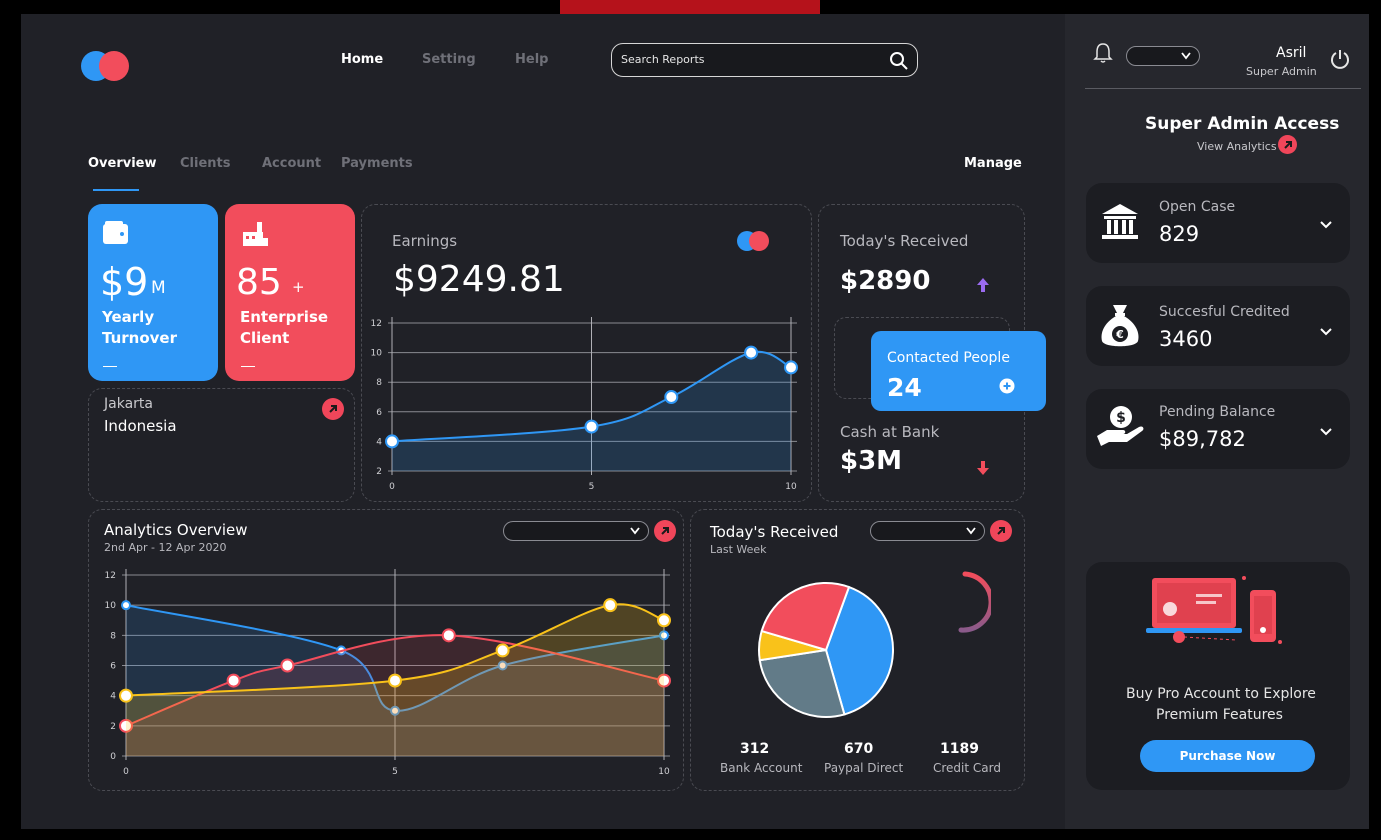  I want to click on promo-line-2: Premium Features, so click(1219, 715).